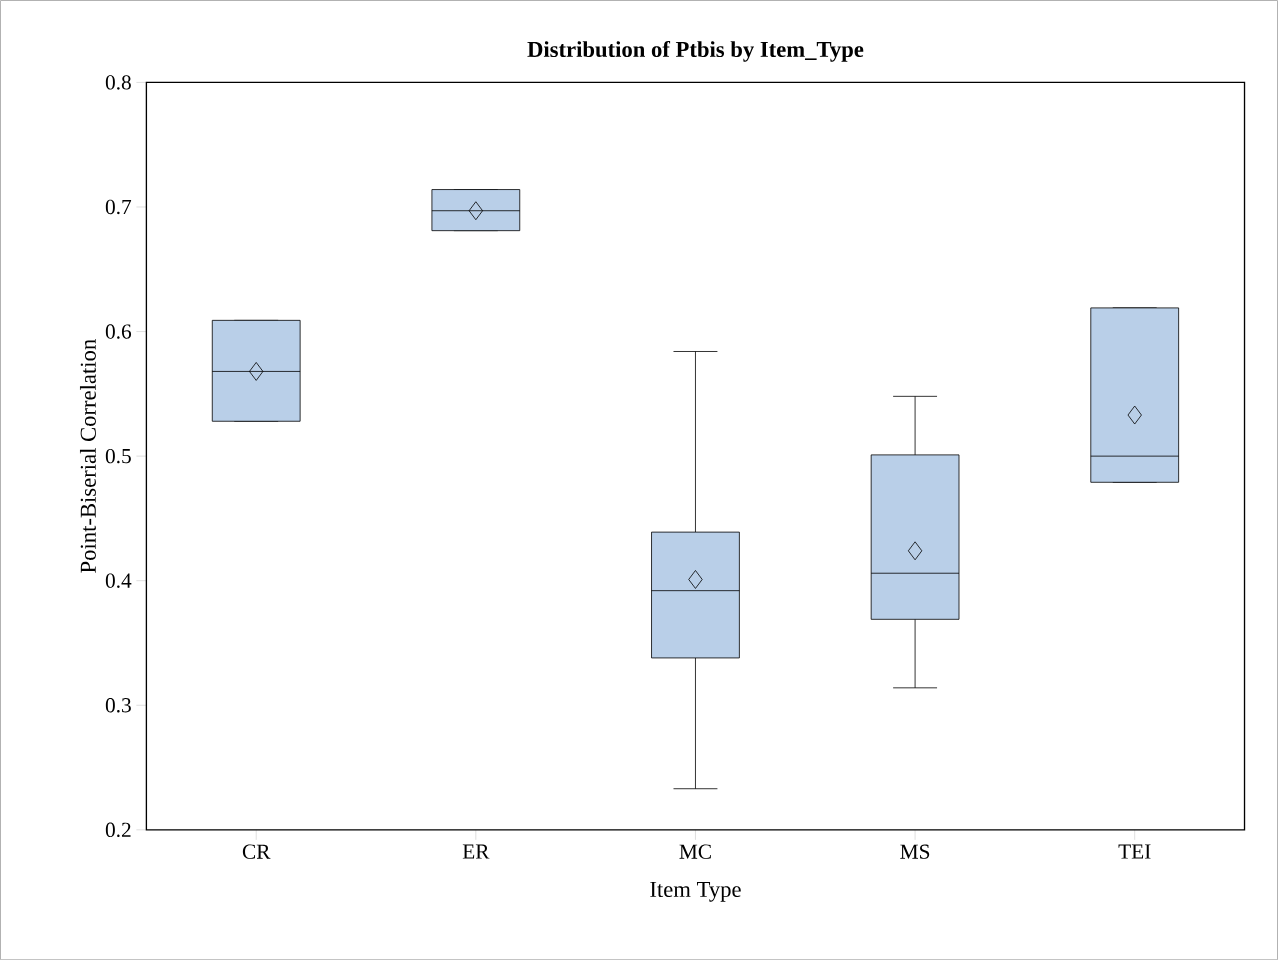  I want to click on x-axis-title: Item Type, so click(695, 891).